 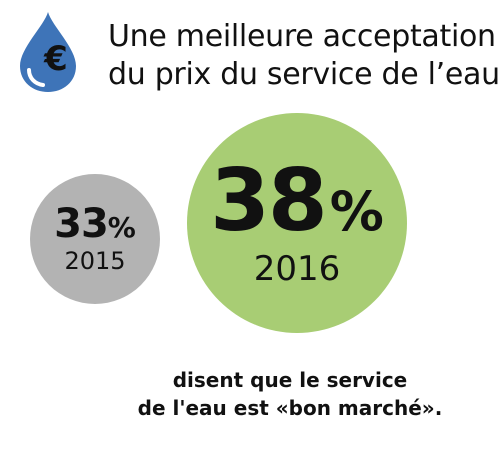 I want to click on stat-circle-2015: 33% 2015, so click(x=95, y=239).